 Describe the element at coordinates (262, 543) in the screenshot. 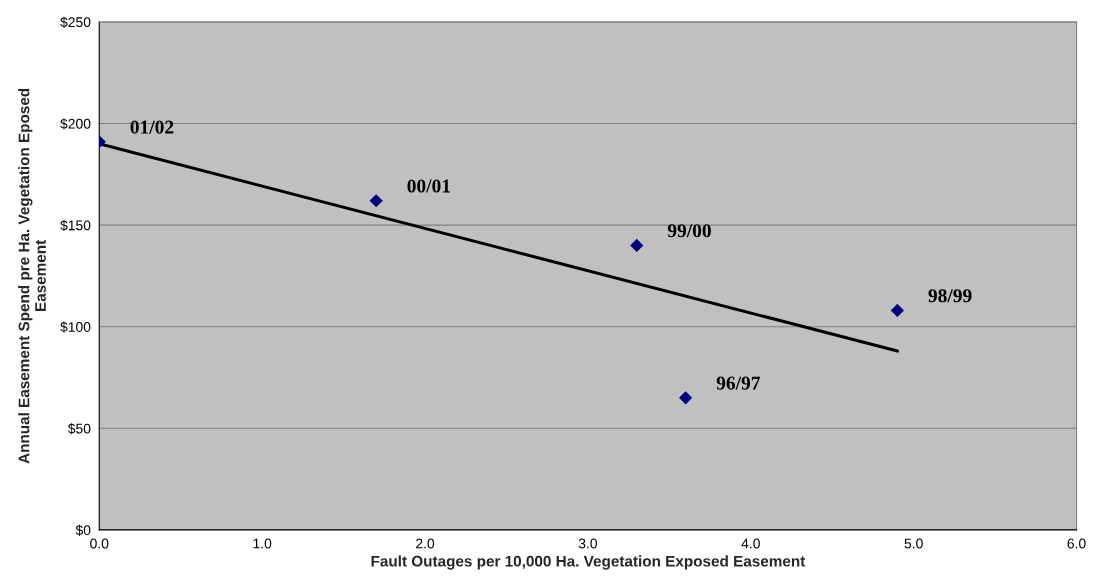

I see `x-tick-label: 1.0` at that location.